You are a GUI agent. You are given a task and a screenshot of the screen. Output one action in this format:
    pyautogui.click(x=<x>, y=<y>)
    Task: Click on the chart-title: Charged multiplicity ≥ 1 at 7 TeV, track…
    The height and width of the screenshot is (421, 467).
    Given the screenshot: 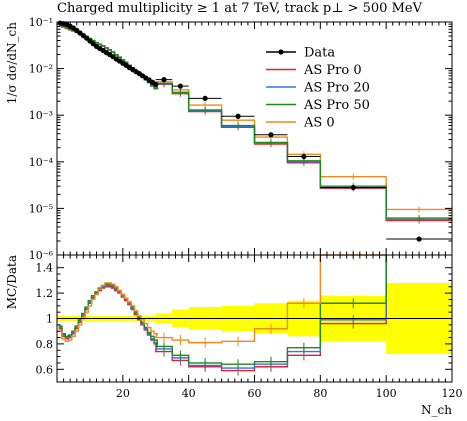 What is the action you would take?
    pyautogui.click(x=239, y=8)
    